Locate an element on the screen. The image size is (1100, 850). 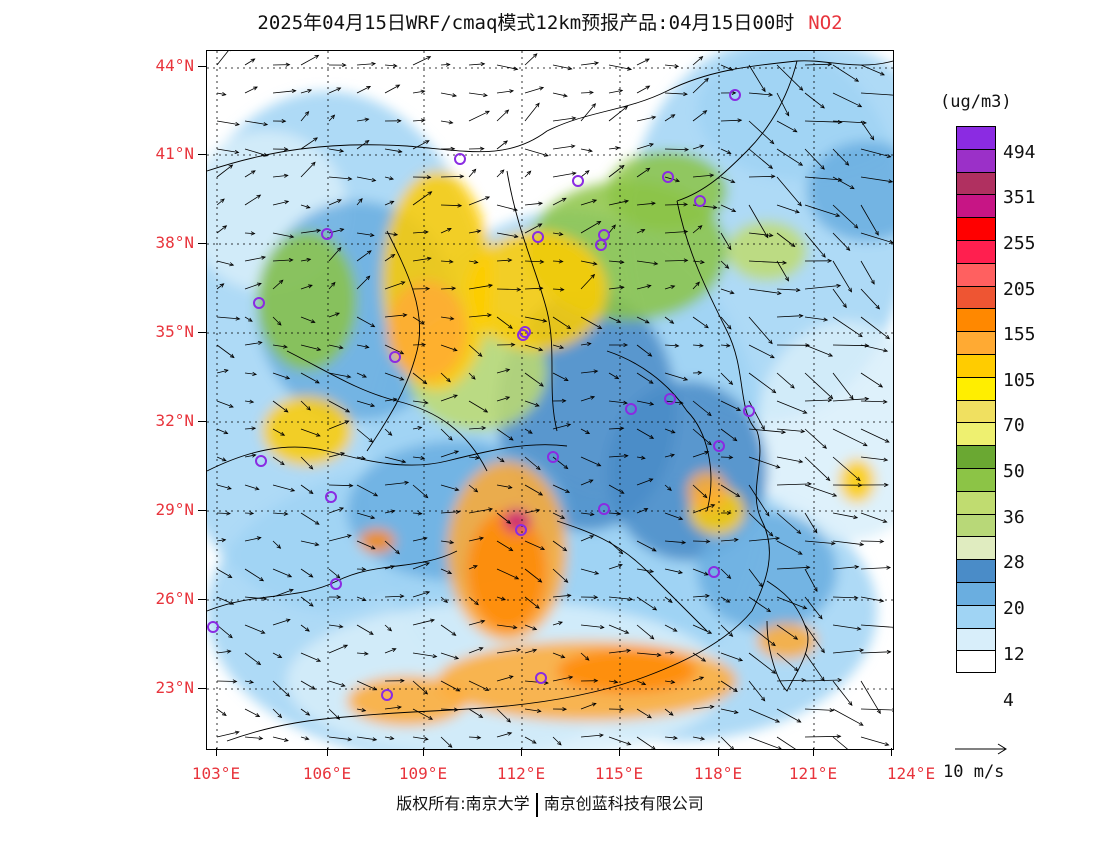
colorbar-swatch is located at coordinates (976, 434).